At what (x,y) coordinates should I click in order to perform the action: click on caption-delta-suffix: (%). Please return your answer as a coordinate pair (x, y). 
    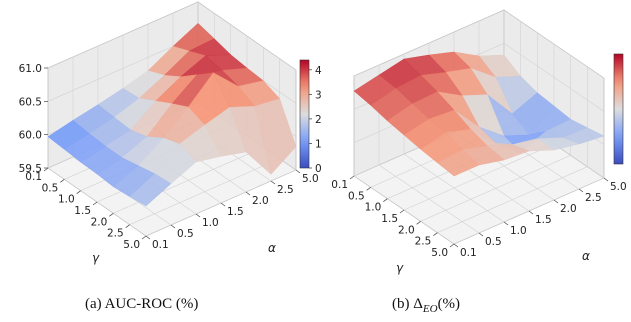
    Looking at the image, I should click on (449, 304).